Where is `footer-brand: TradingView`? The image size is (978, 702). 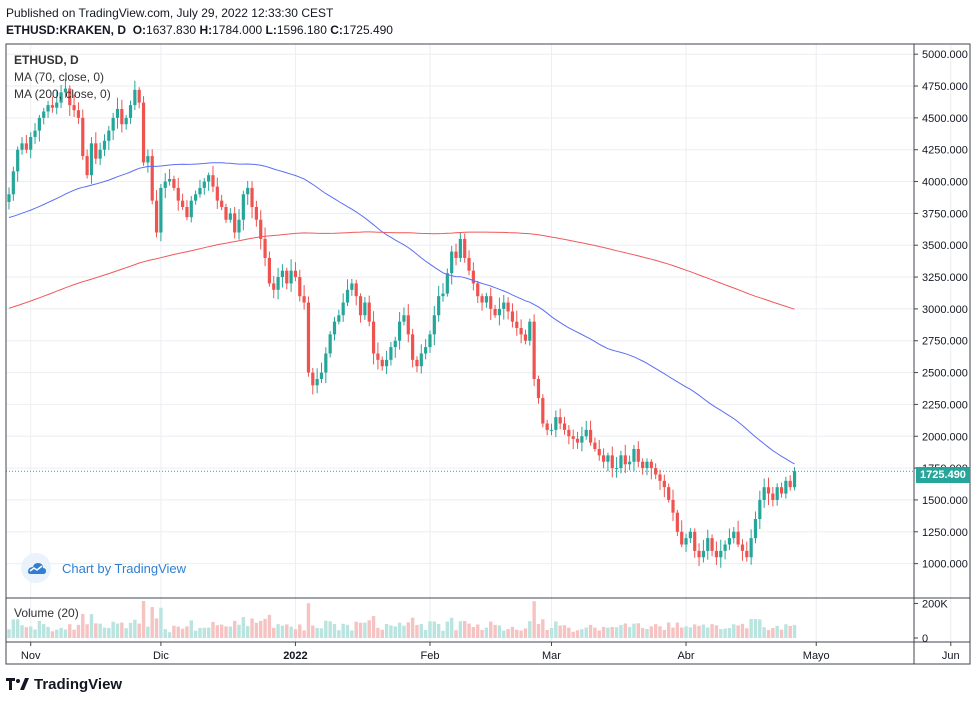
footer-brand: TradingView is located at coordinates (64, 684).